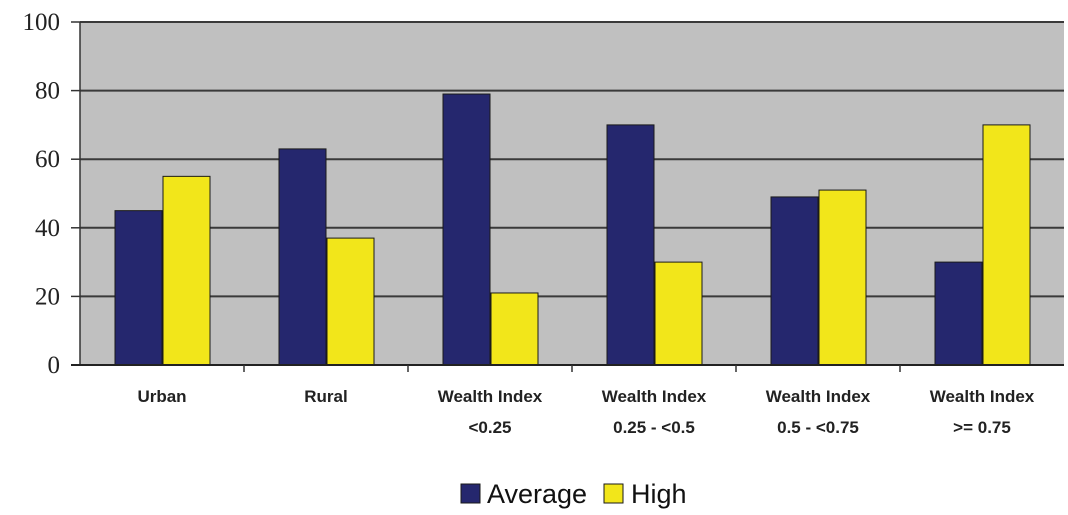  Describe the element at coordinates (47, 228) in the screenshot. I see `y-tick-label: 40` at that location.